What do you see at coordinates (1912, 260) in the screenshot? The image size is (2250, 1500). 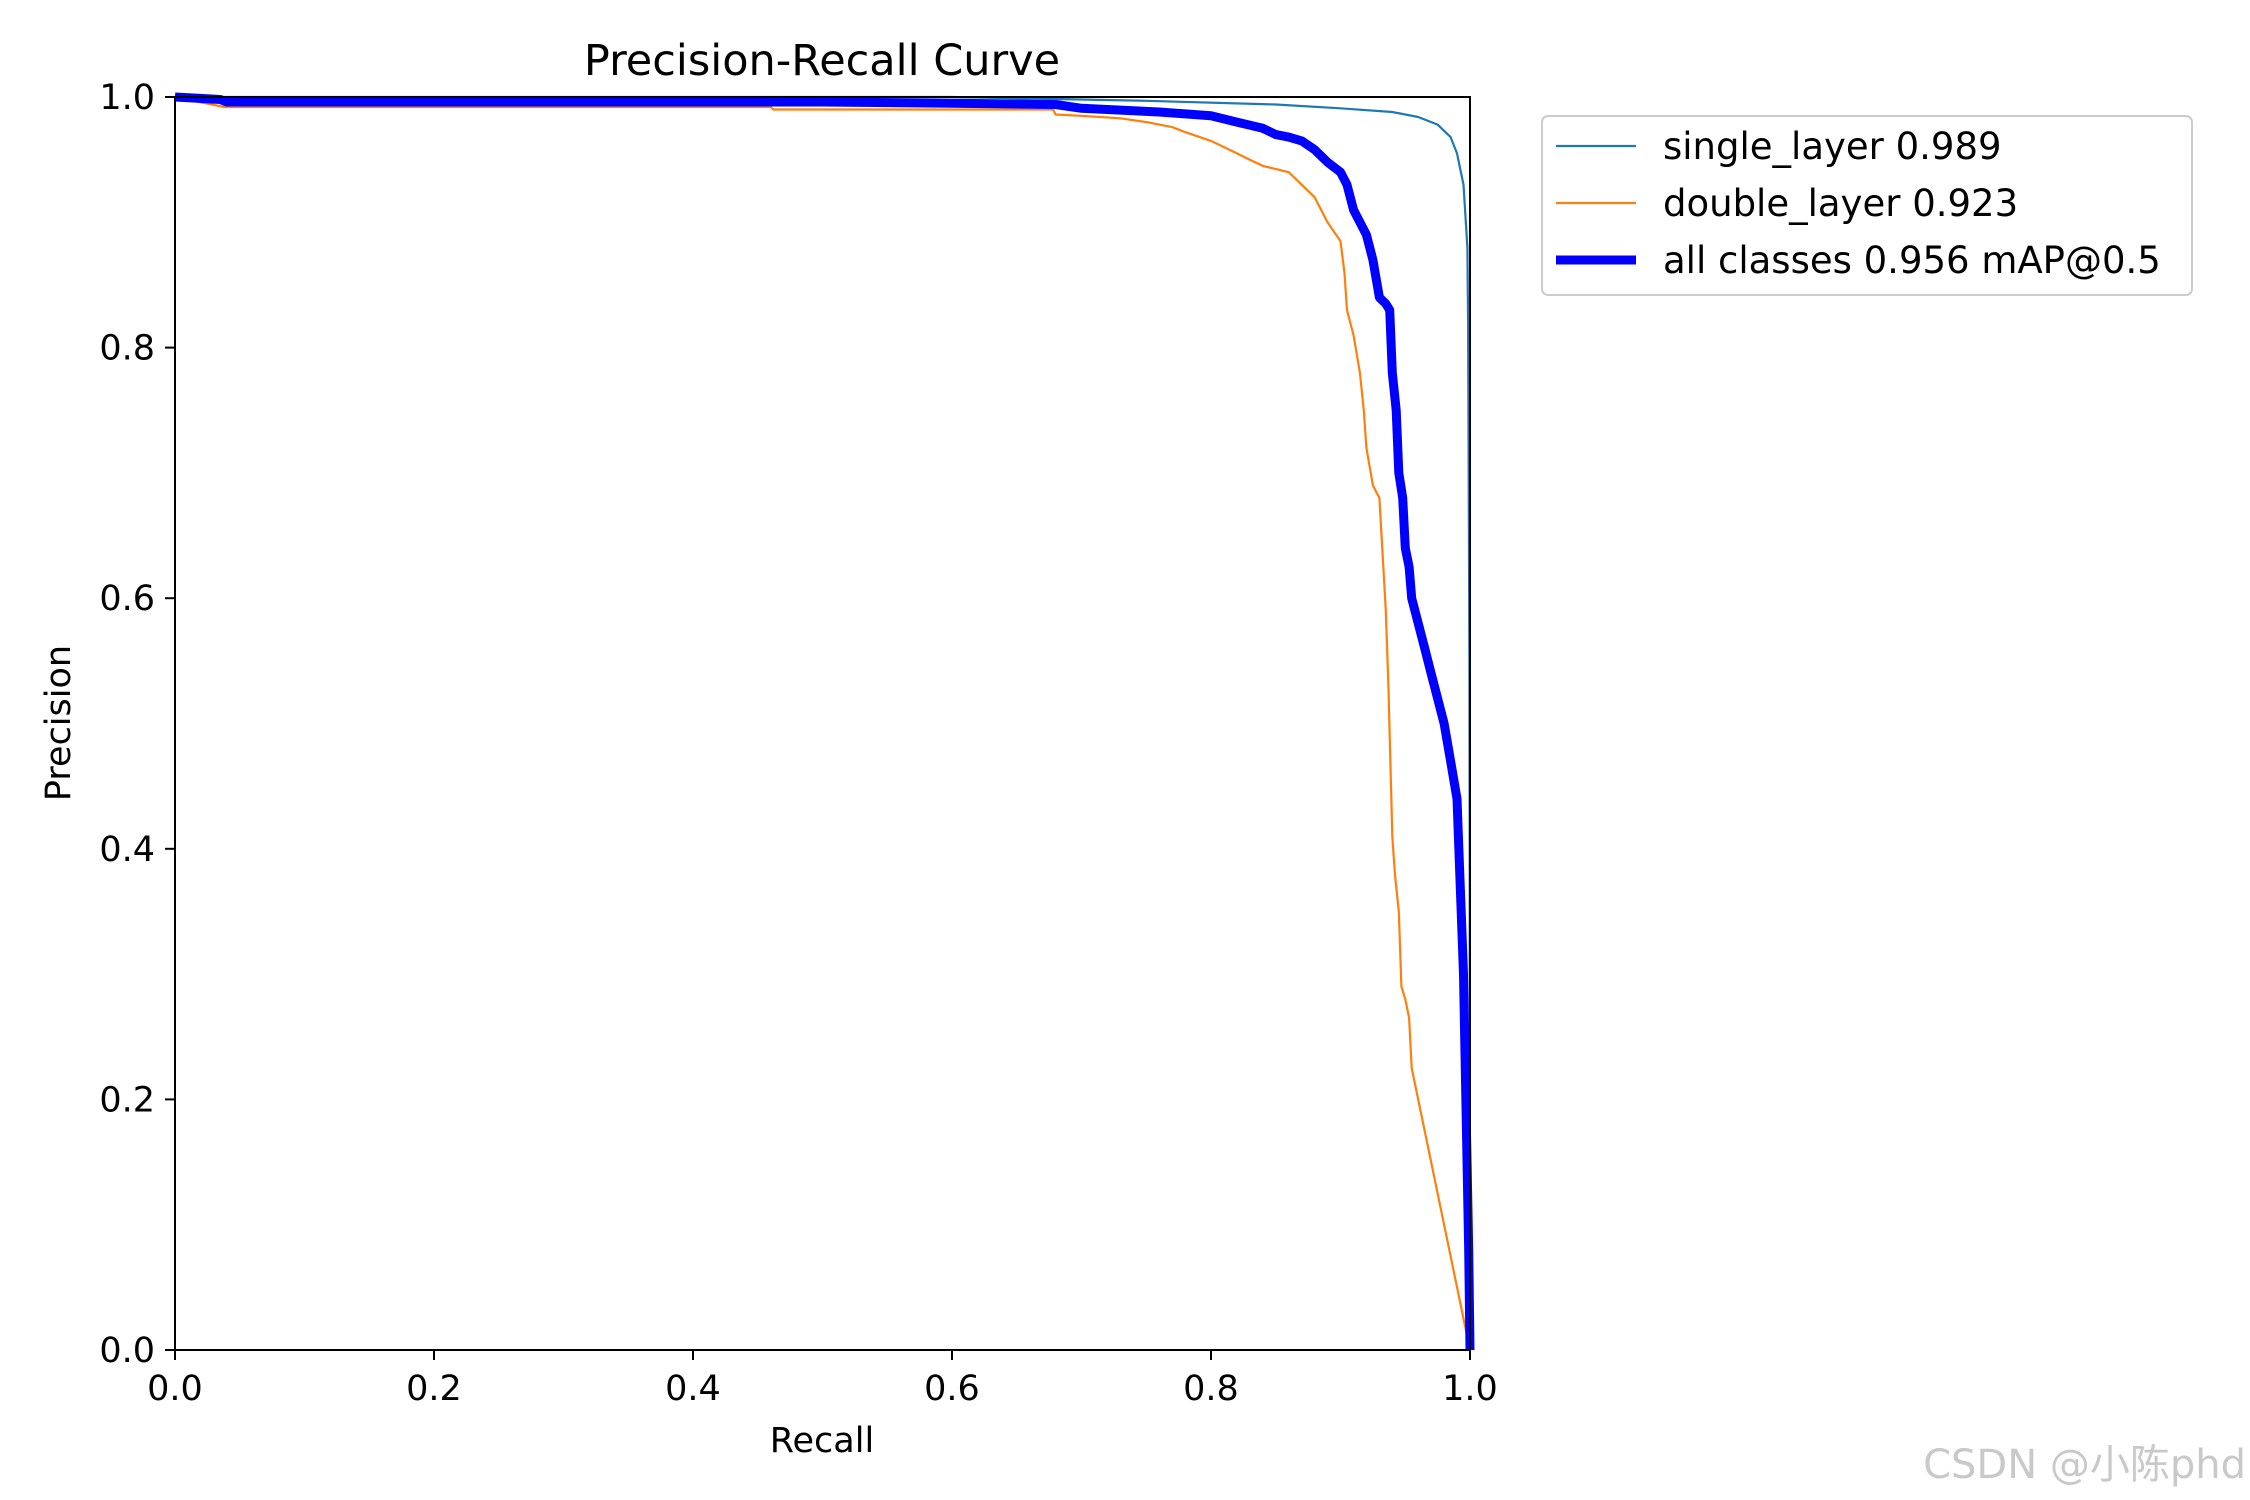 I see `legend-label-2: all classes 0.956 mAP@0.5` at bounding box center [1912, 260].